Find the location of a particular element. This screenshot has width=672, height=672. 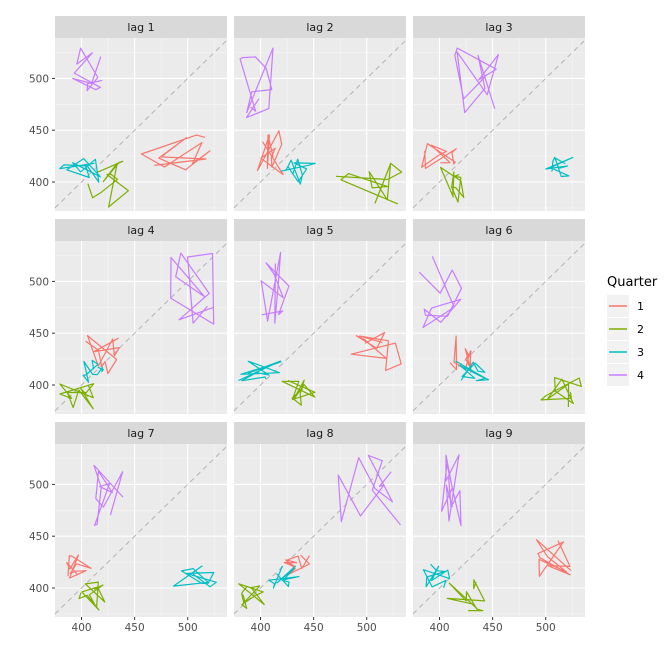

legend-item-label: 2 is located at coordinates (640, 329).